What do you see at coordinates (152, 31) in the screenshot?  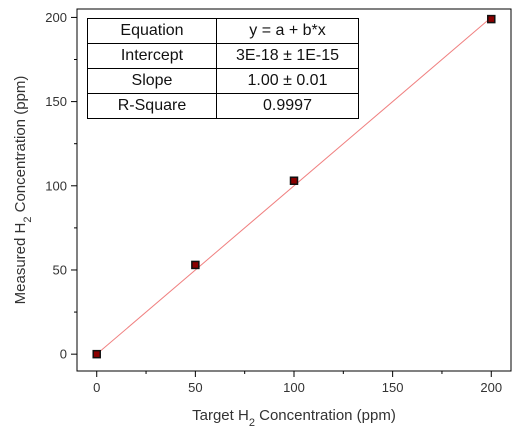 I see `fit-equation-key: Equation` at bounding box center [152, 31].